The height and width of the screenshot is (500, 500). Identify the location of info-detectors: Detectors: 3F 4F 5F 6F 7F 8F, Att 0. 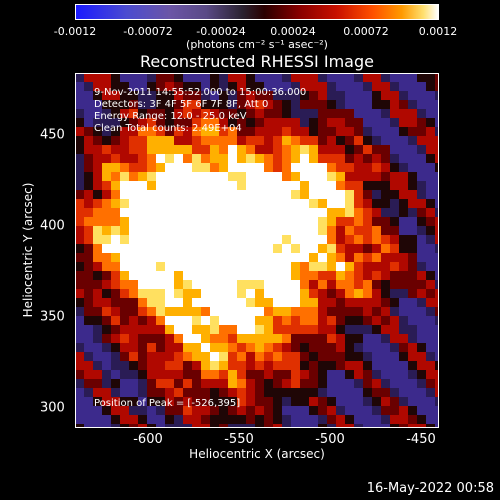
(181, 104).